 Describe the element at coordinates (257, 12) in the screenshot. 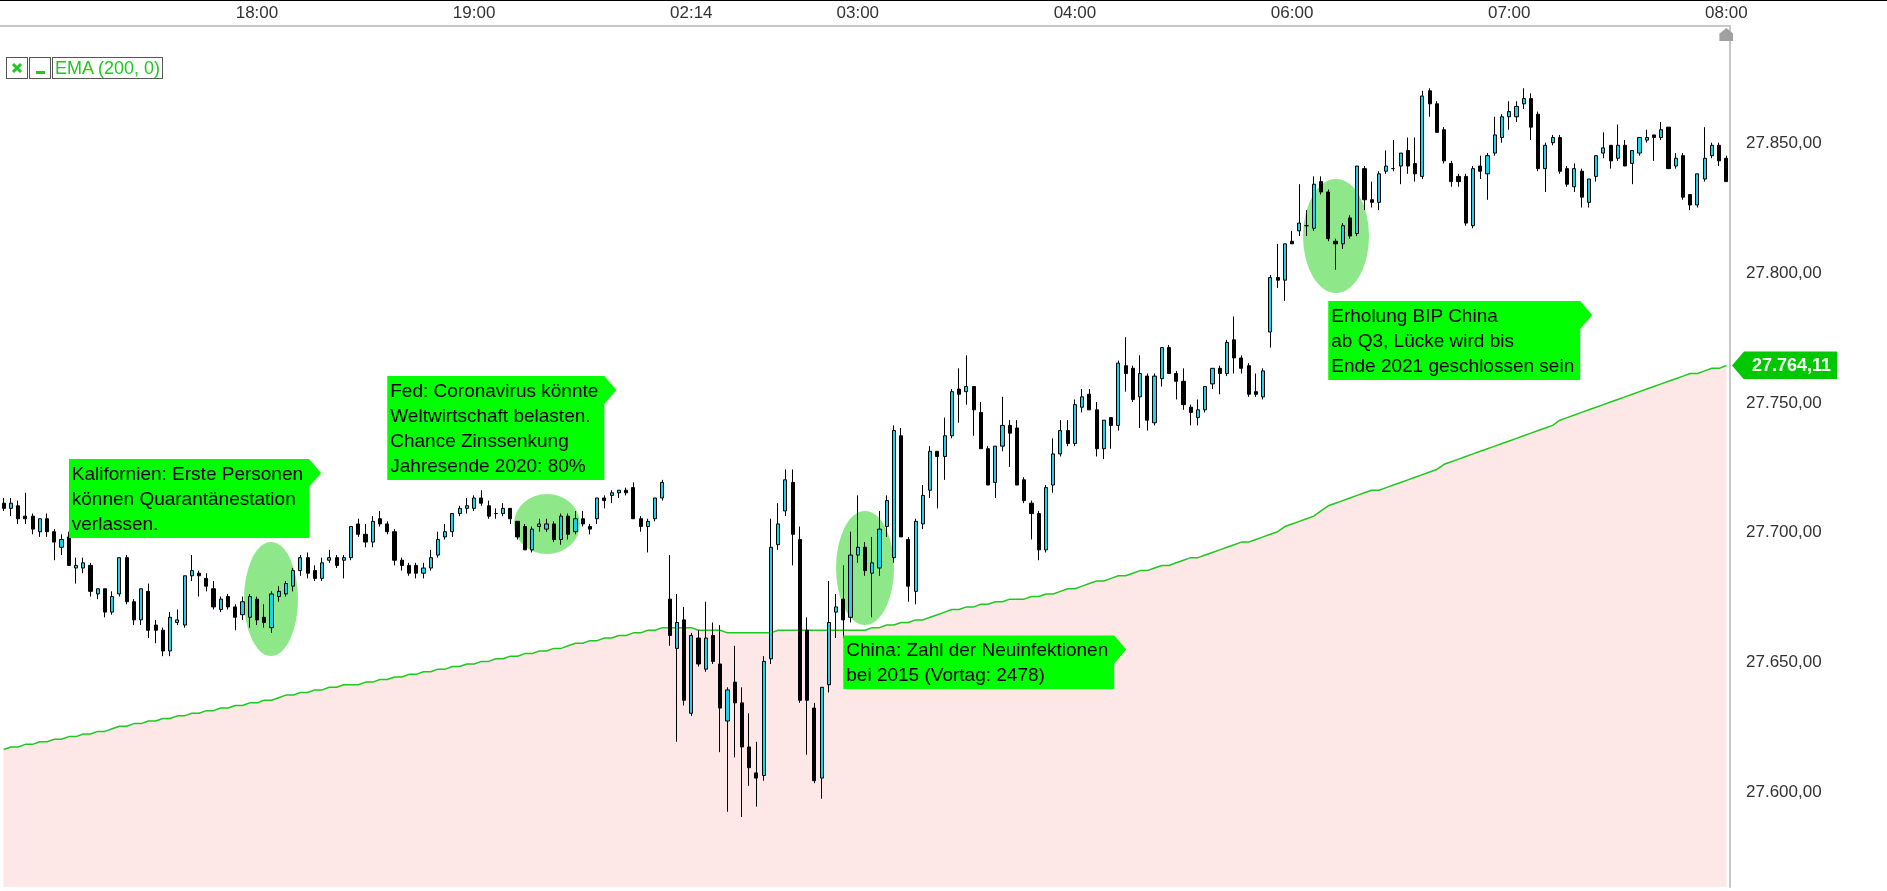

I see `x-tick-label: 18:00` at that location.